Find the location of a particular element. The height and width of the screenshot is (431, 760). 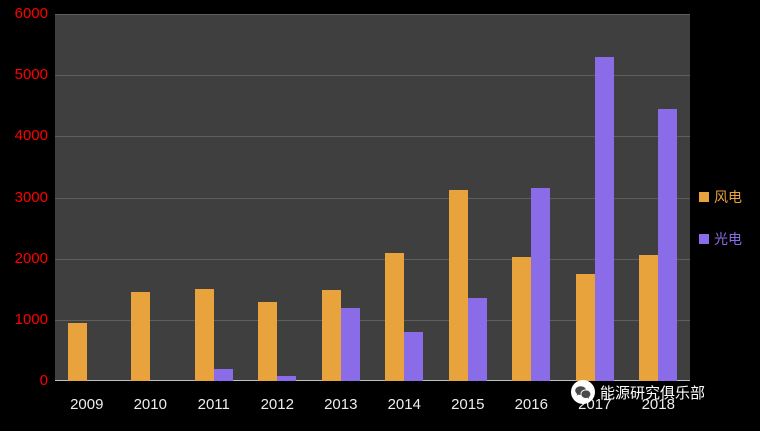

bar-wind-2016 is located at coordinates (522, 318).